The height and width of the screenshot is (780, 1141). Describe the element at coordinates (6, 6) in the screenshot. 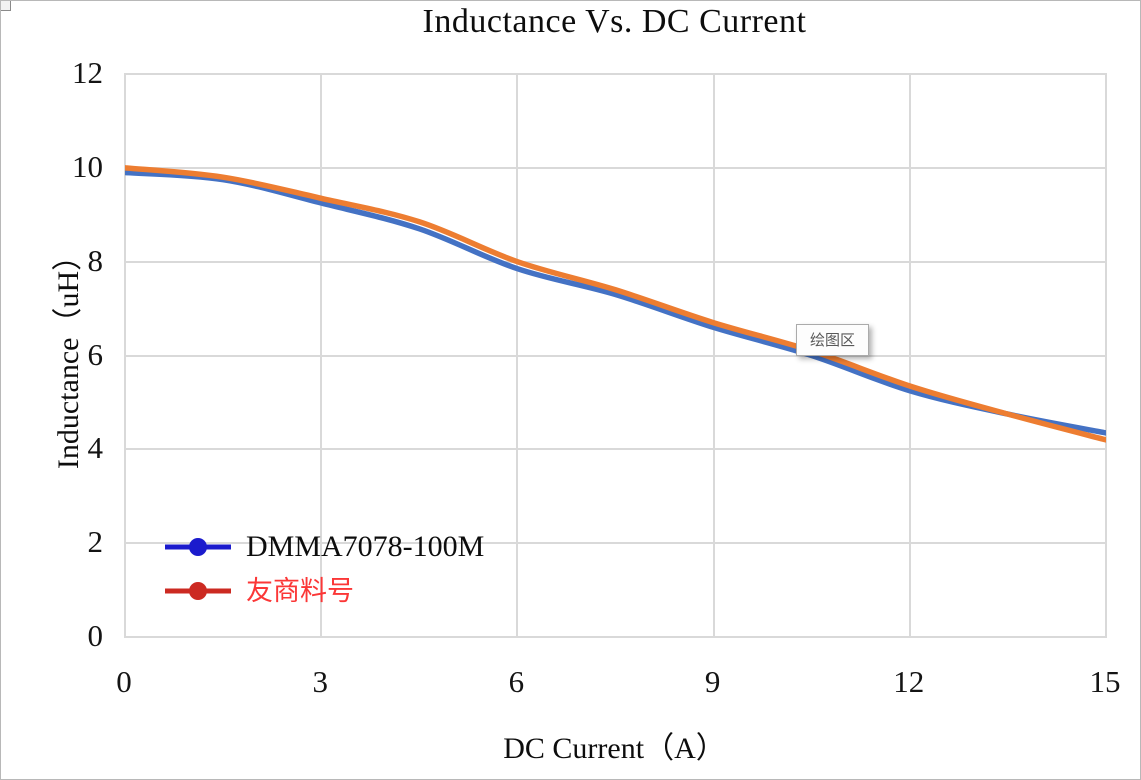

I see `selection-corner-handle` at that location.